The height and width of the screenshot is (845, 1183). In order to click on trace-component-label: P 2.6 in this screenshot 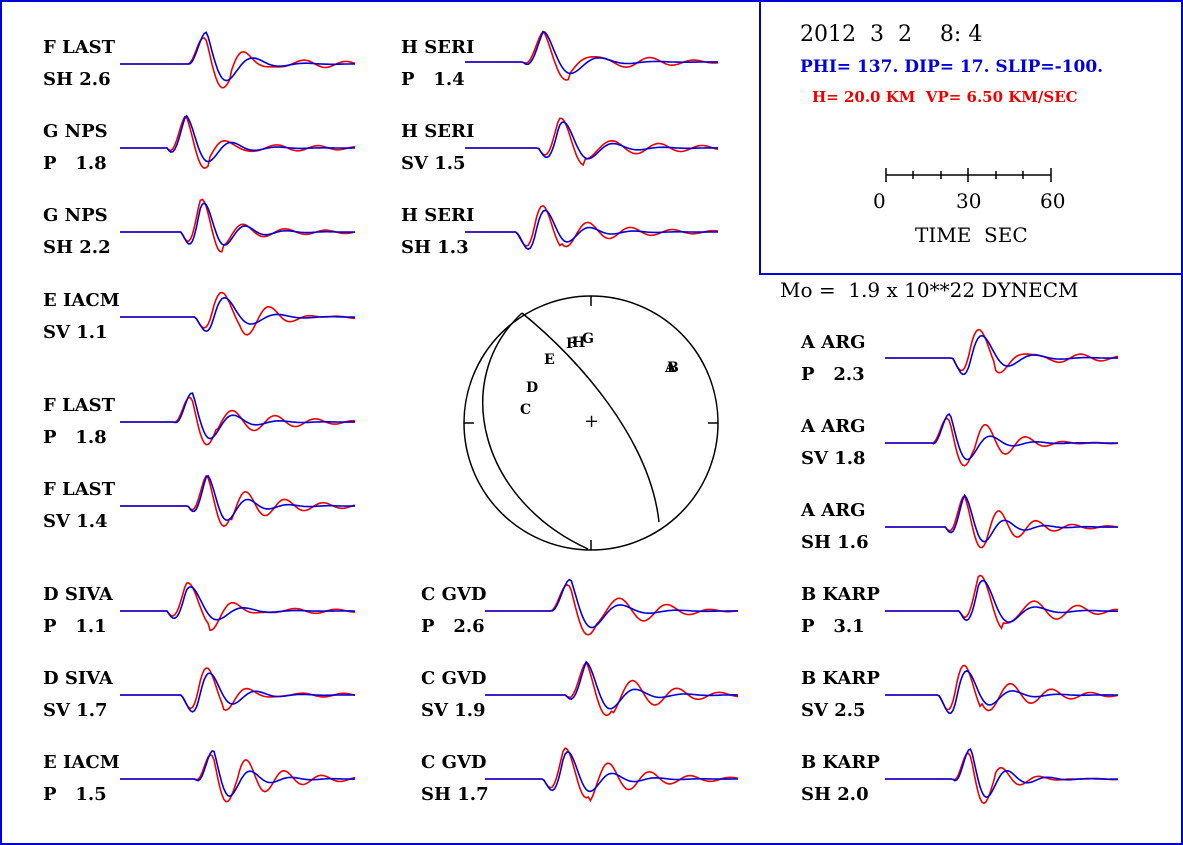, I will do `click(453, 626)`.